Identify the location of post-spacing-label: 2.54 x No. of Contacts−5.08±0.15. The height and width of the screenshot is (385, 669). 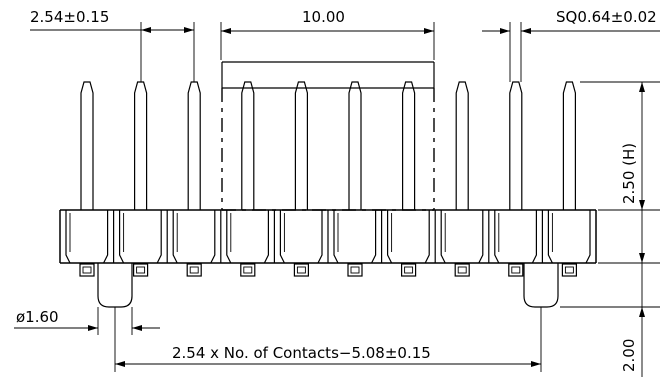
(301, 353).